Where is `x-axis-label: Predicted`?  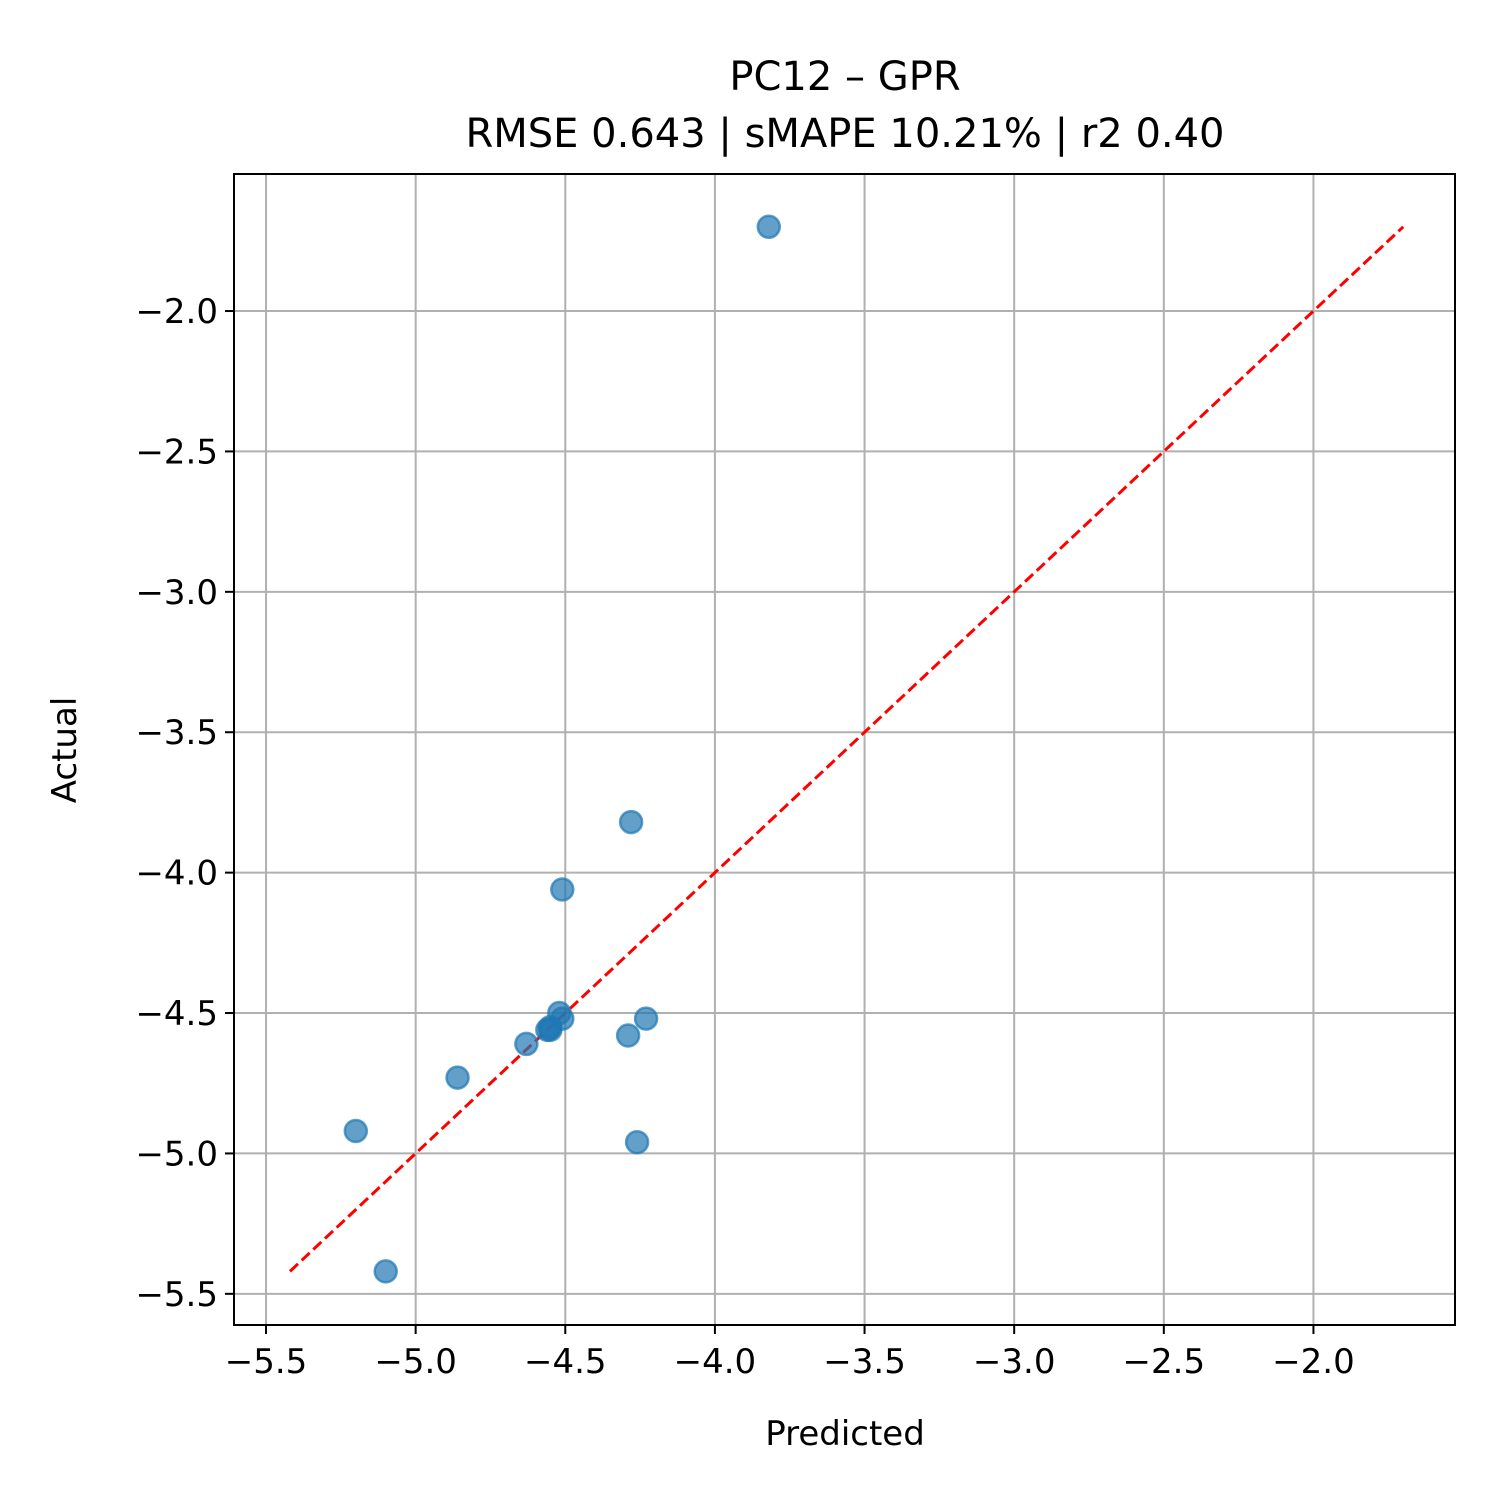
x-axis-label: Predicted is located at coordinates (845, 1434).